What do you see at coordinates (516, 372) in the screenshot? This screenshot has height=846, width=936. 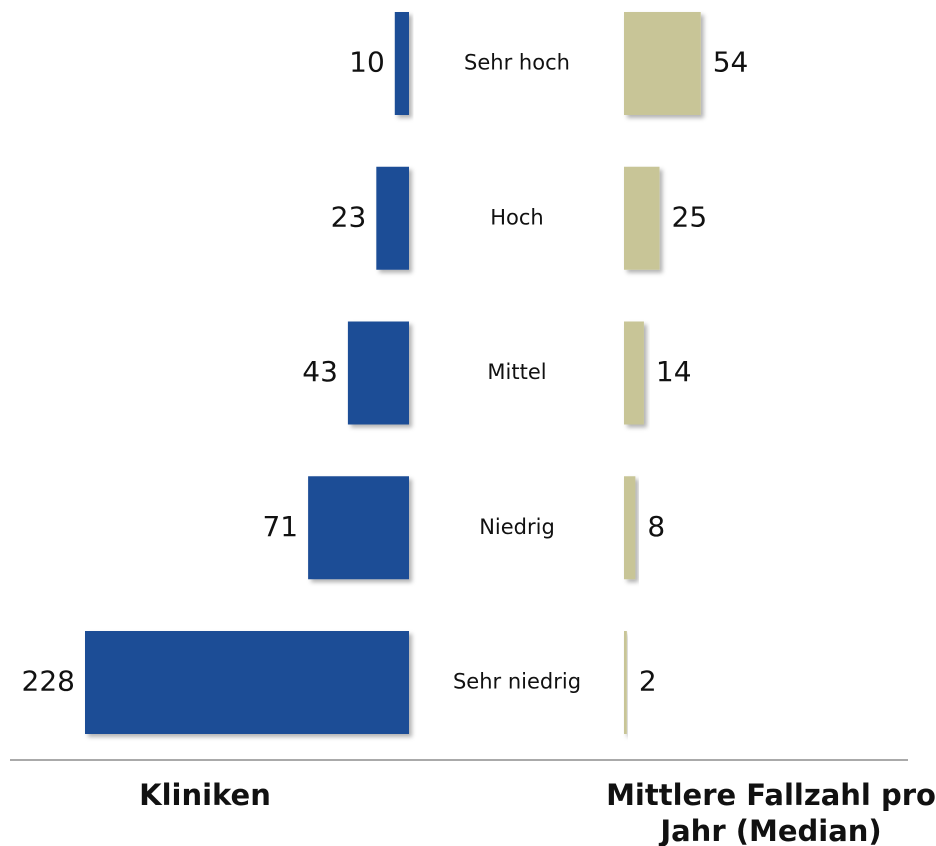 I see `category-label: Mittel` at bounding box center [516, 372].